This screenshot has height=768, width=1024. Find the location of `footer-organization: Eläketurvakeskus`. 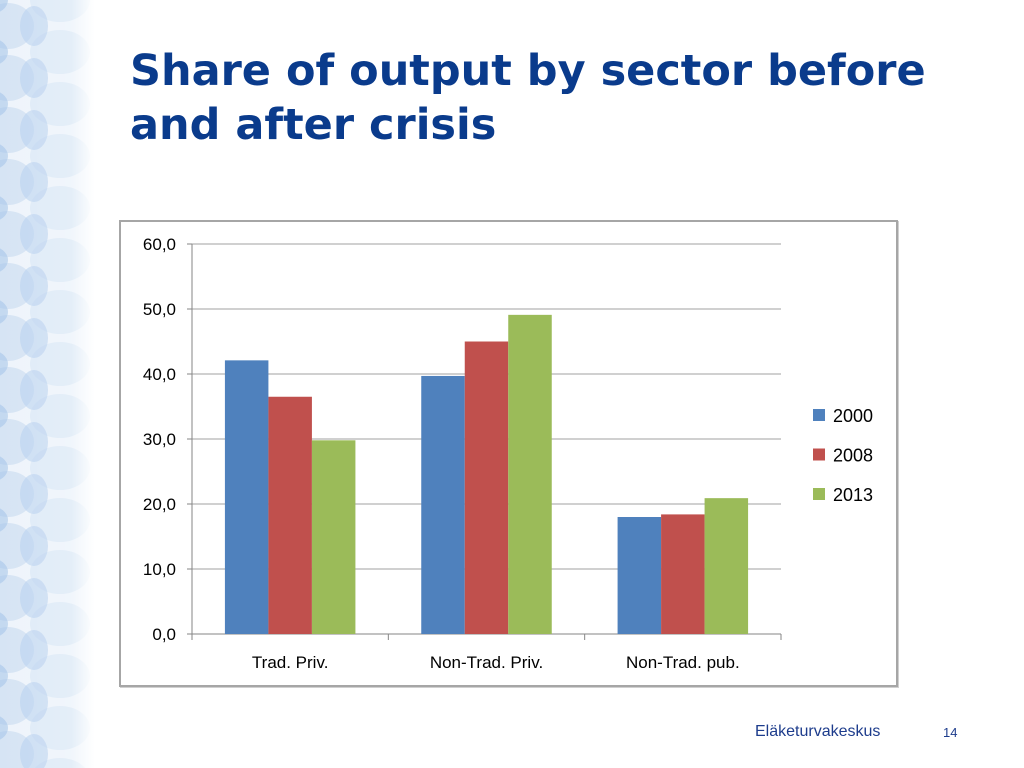

footer-organization: Eläketurvakeskus is located at coordinates (818, 731).